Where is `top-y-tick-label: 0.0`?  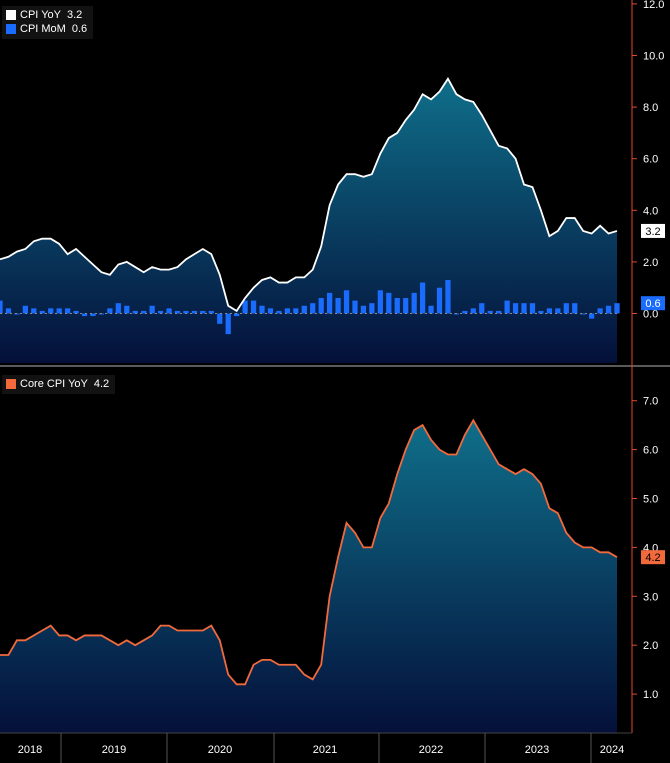
top-y-tick-label: 0.0 is located at coordinates (650, 315).